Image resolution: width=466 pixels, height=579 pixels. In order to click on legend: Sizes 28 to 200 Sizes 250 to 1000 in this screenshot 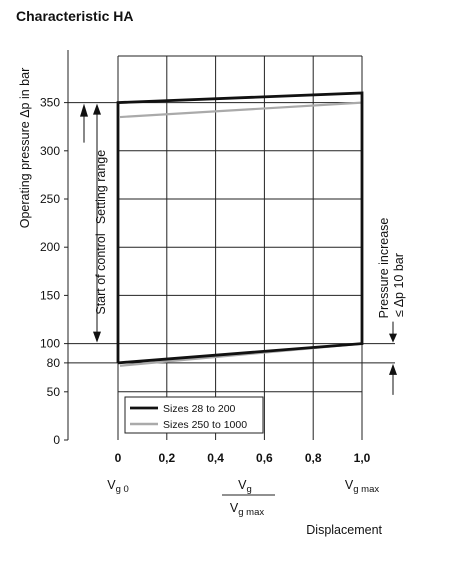, I will do `click(194, 415)`.